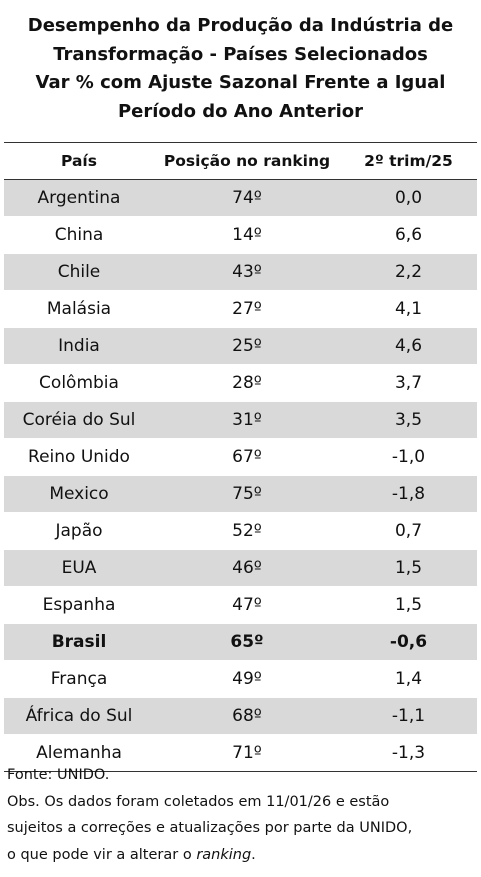 The height and width of the screenshot is (877, 481). Describe the element at coordinates (79, 235) in the screenshot. I see `table-cell: China` at that location.